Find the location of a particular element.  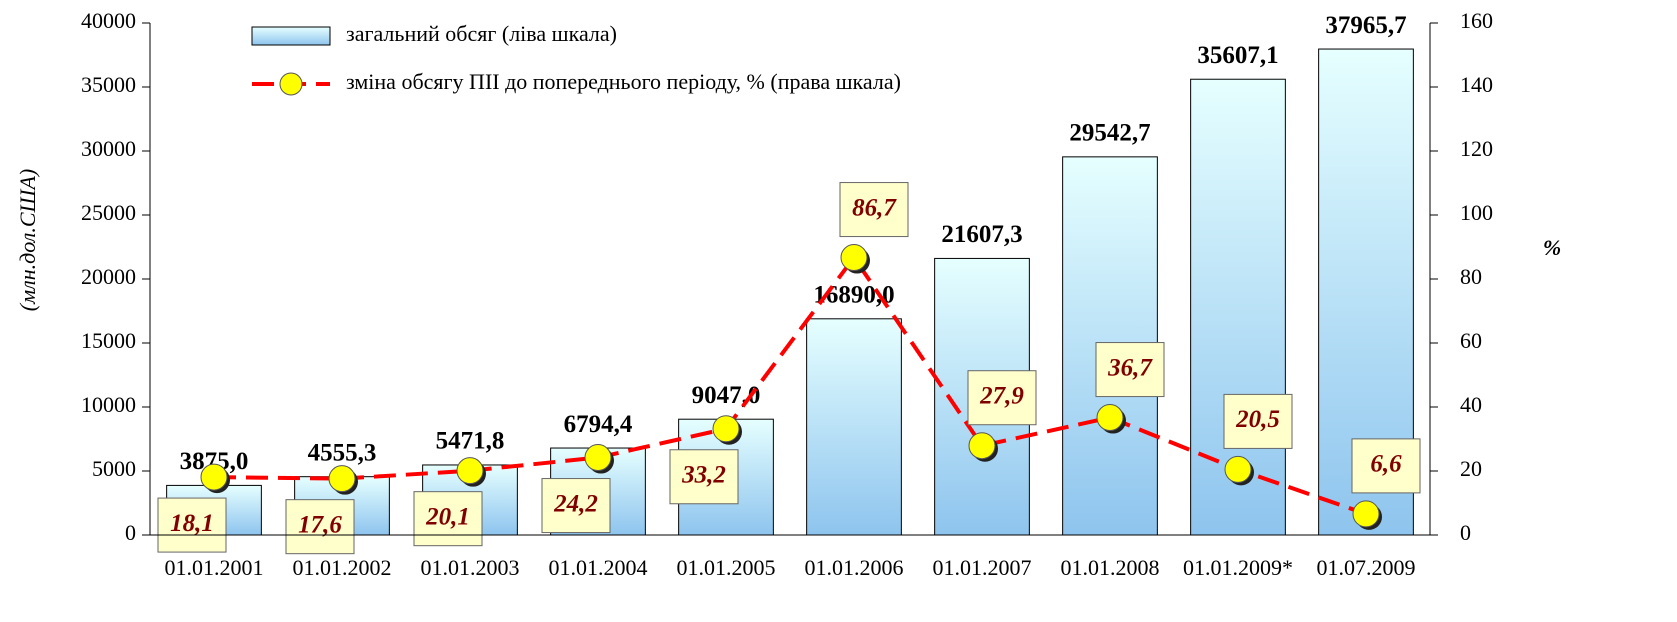

line-value-label: 24,2 is located at coordinates (575, 503).